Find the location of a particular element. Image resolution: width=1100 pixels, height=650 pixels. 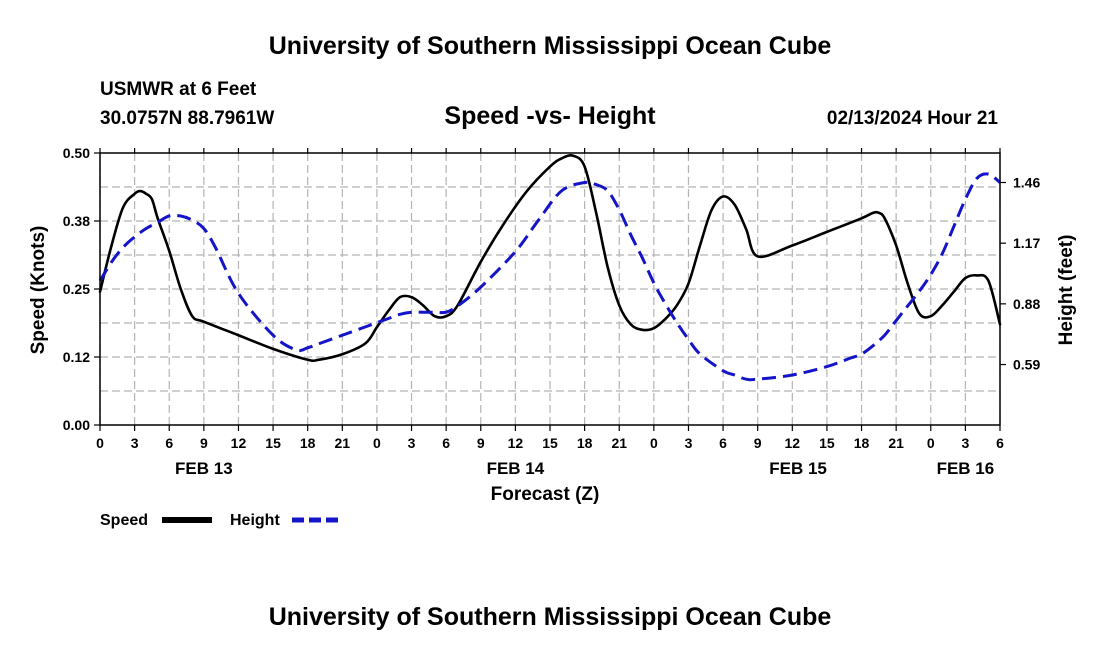

y2-tick-label: 0.88 is located at coordinates (1026, 304).